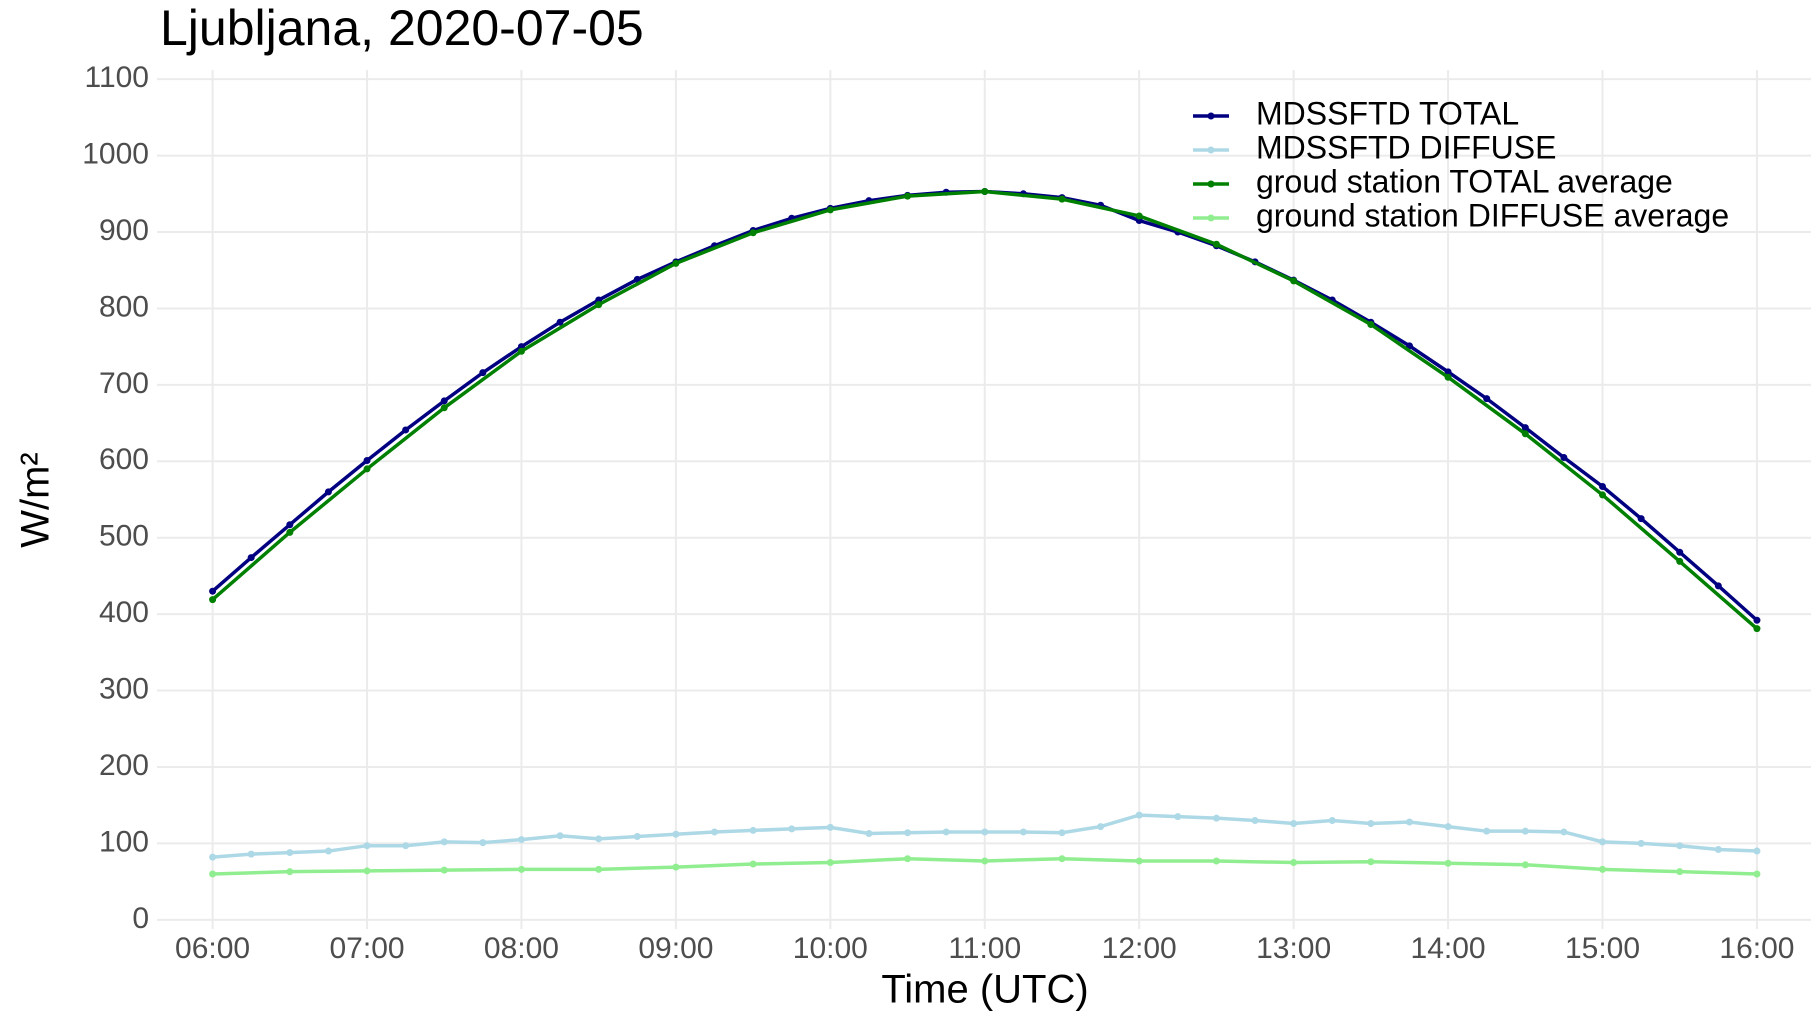 The height and width of the screenshot is (1024, 1820). Describe the element at coordinates (1602, 948) in the screenshot. I see `x-tick-label: 15:00` at that location.